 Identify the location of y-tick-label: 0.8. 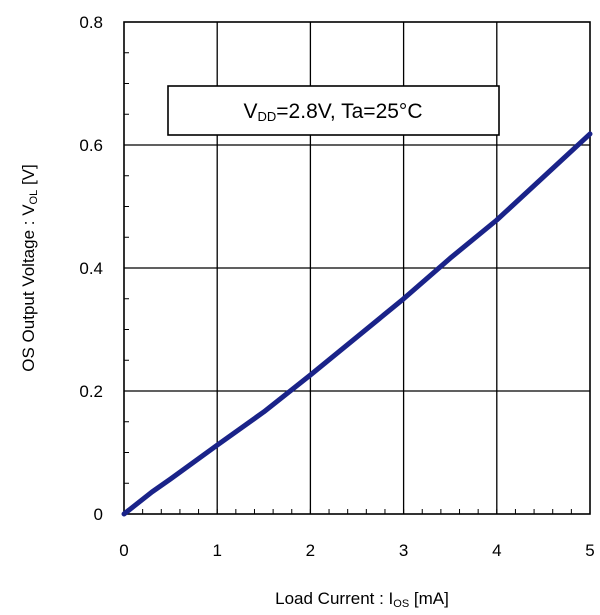
(91, 22).